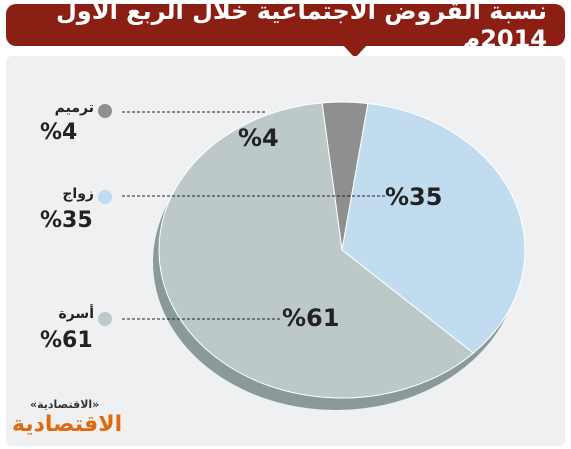 This screenshot has width=571, height=449. Describe the element at coordinates (355, 51) in the screenshot. I see `title-pointer` at that location.